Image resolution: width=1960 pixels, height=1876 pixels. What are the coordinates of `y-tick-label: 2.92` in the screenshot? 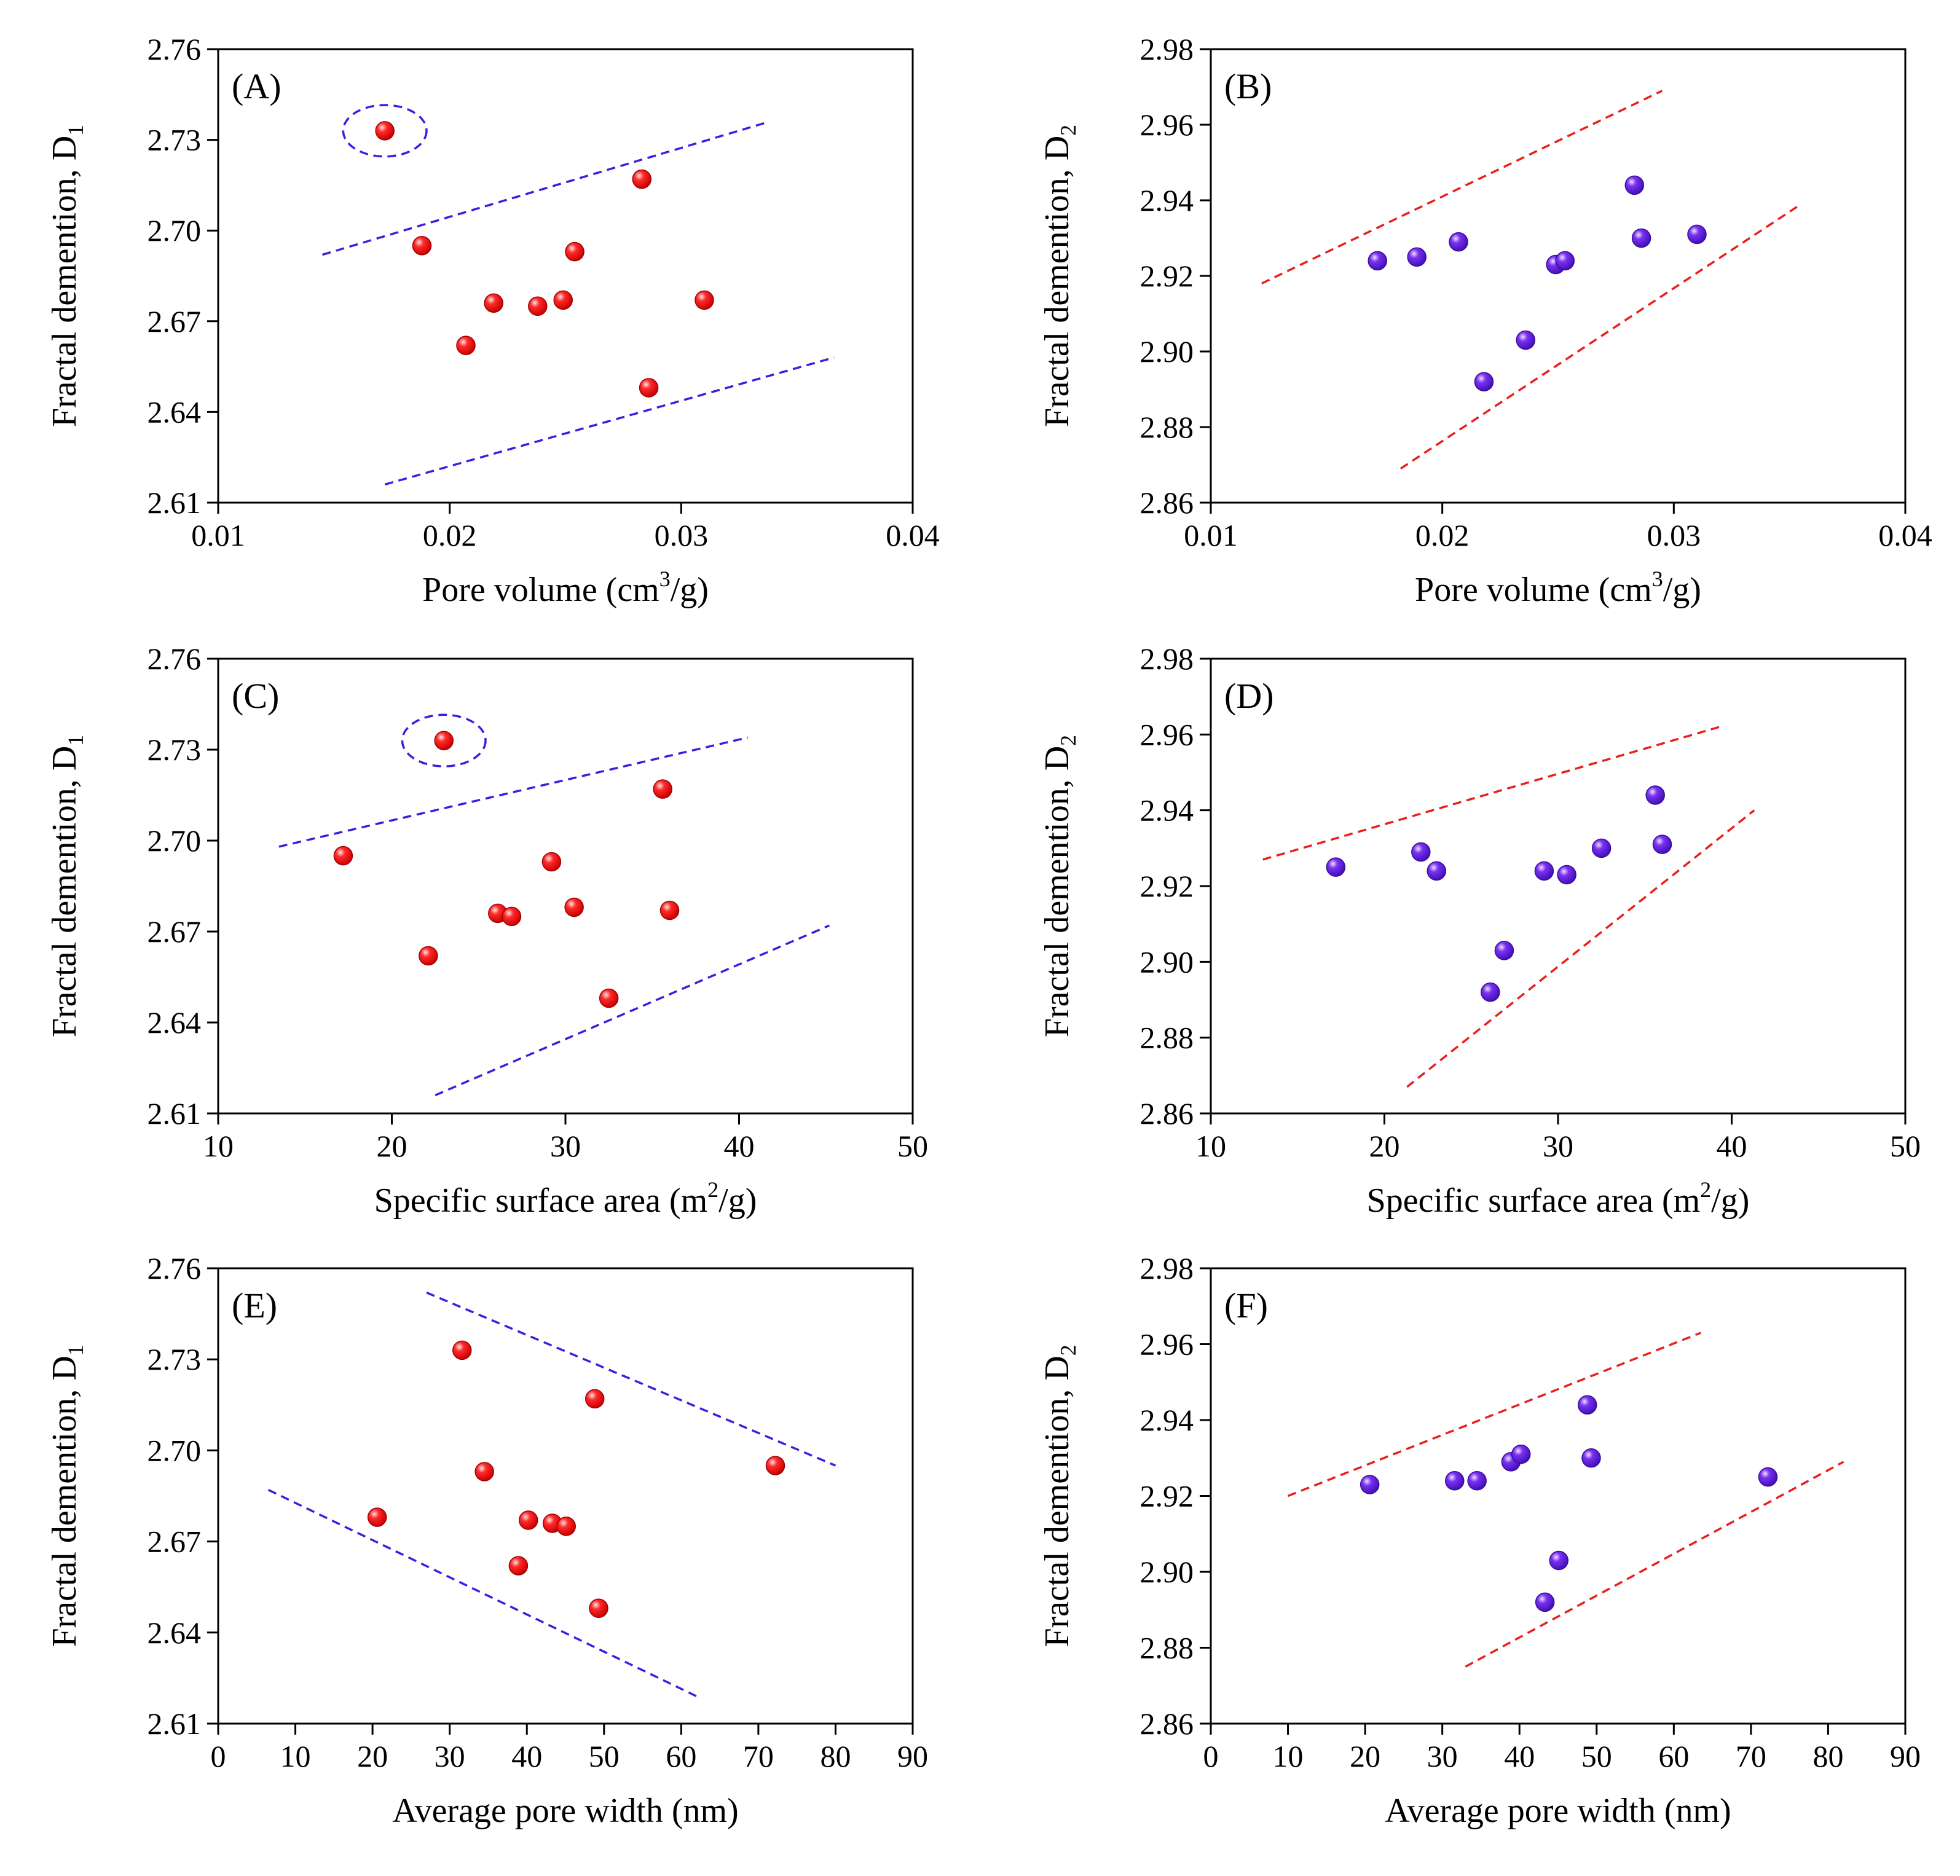 It's located at (1167, 886).